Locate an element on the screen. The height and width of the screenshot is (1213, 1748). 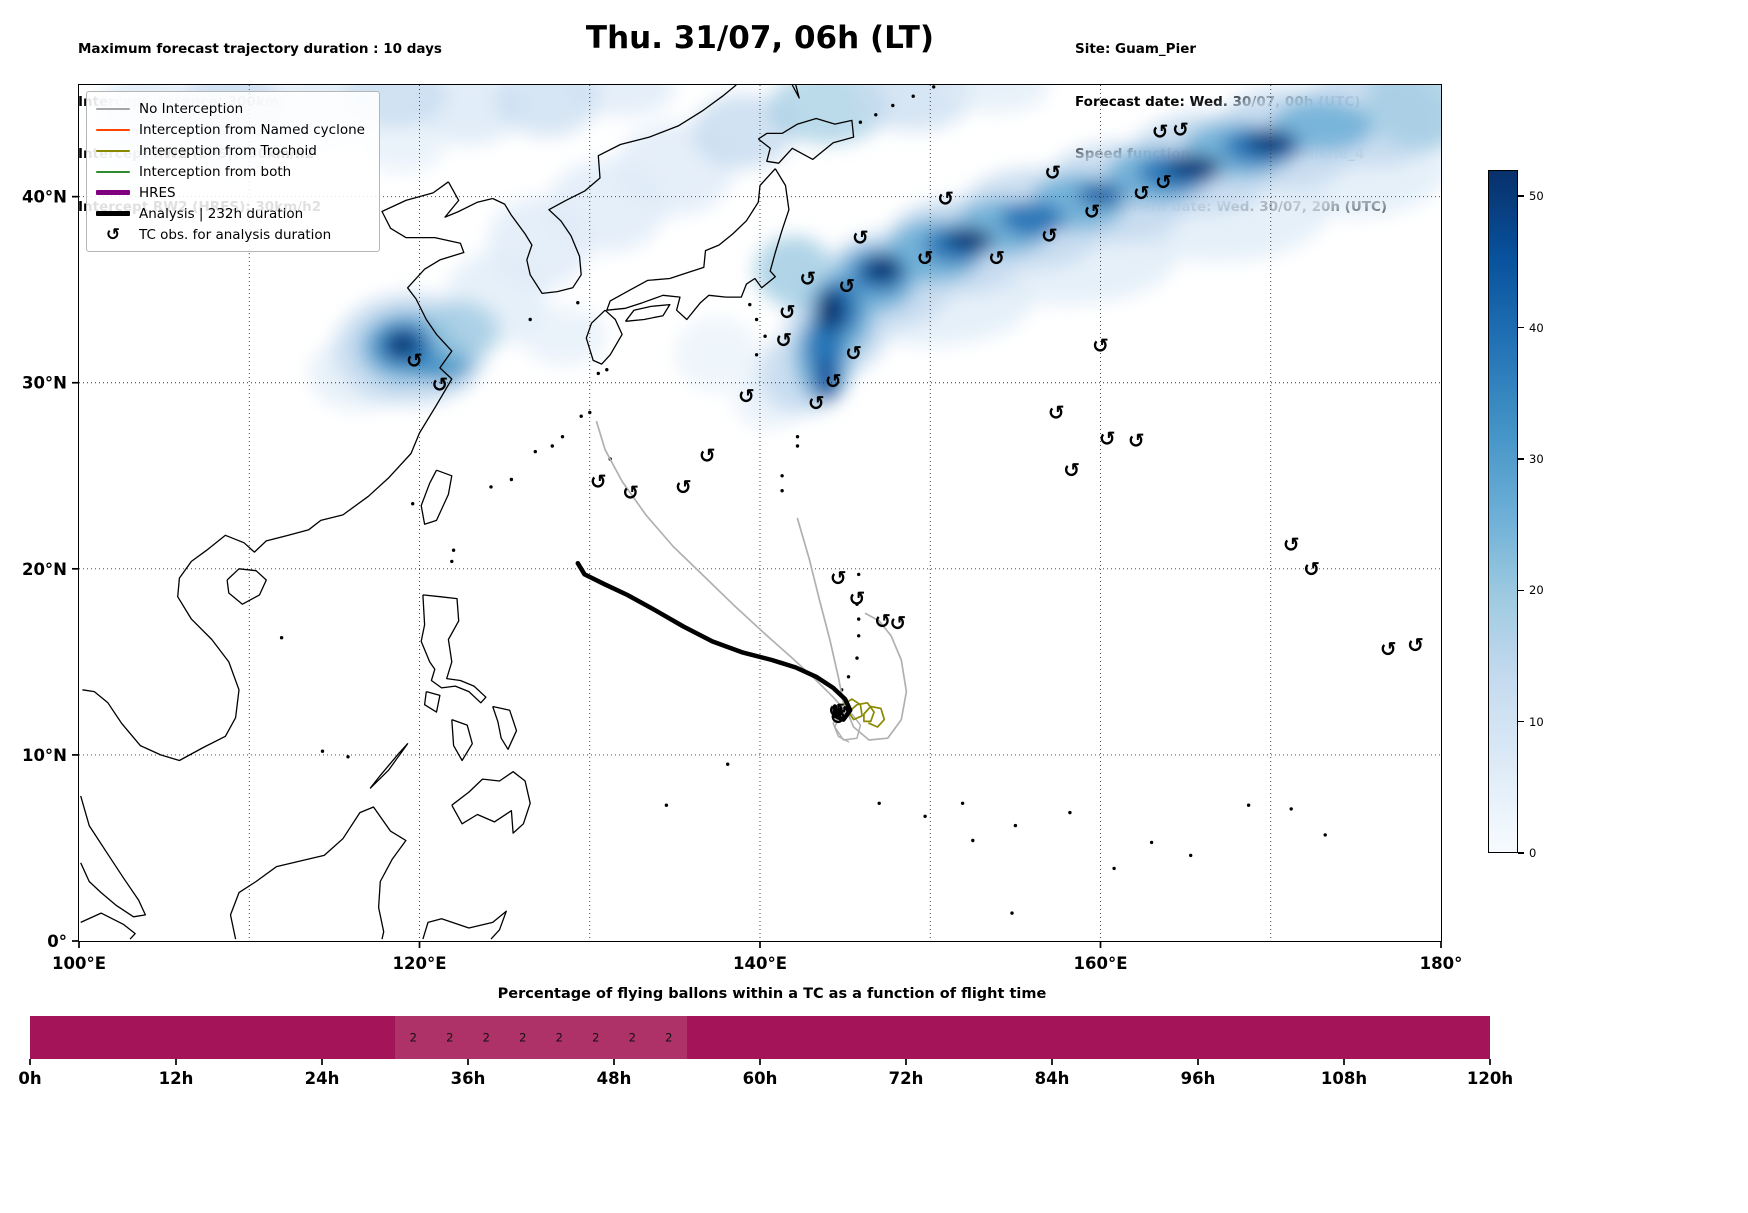
x-tick-label: 100°E is located at coordinates (79, 963).